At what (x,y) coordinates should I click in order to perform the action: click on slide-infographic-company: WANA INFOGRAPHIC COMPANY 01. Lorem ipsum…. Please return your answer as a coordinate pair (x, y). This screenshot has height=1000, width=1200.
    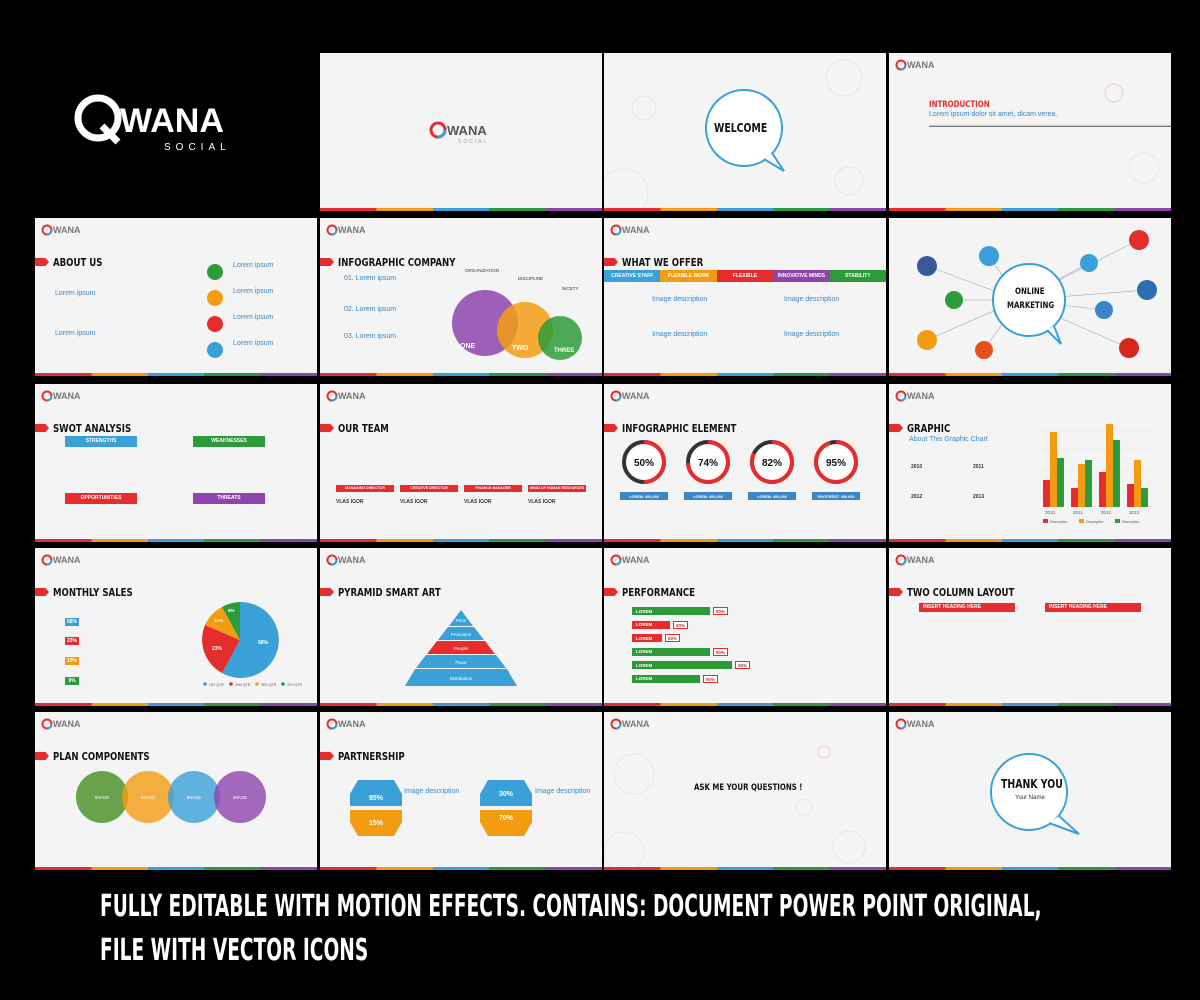
    Looking at the image, I should click on (461, 297).